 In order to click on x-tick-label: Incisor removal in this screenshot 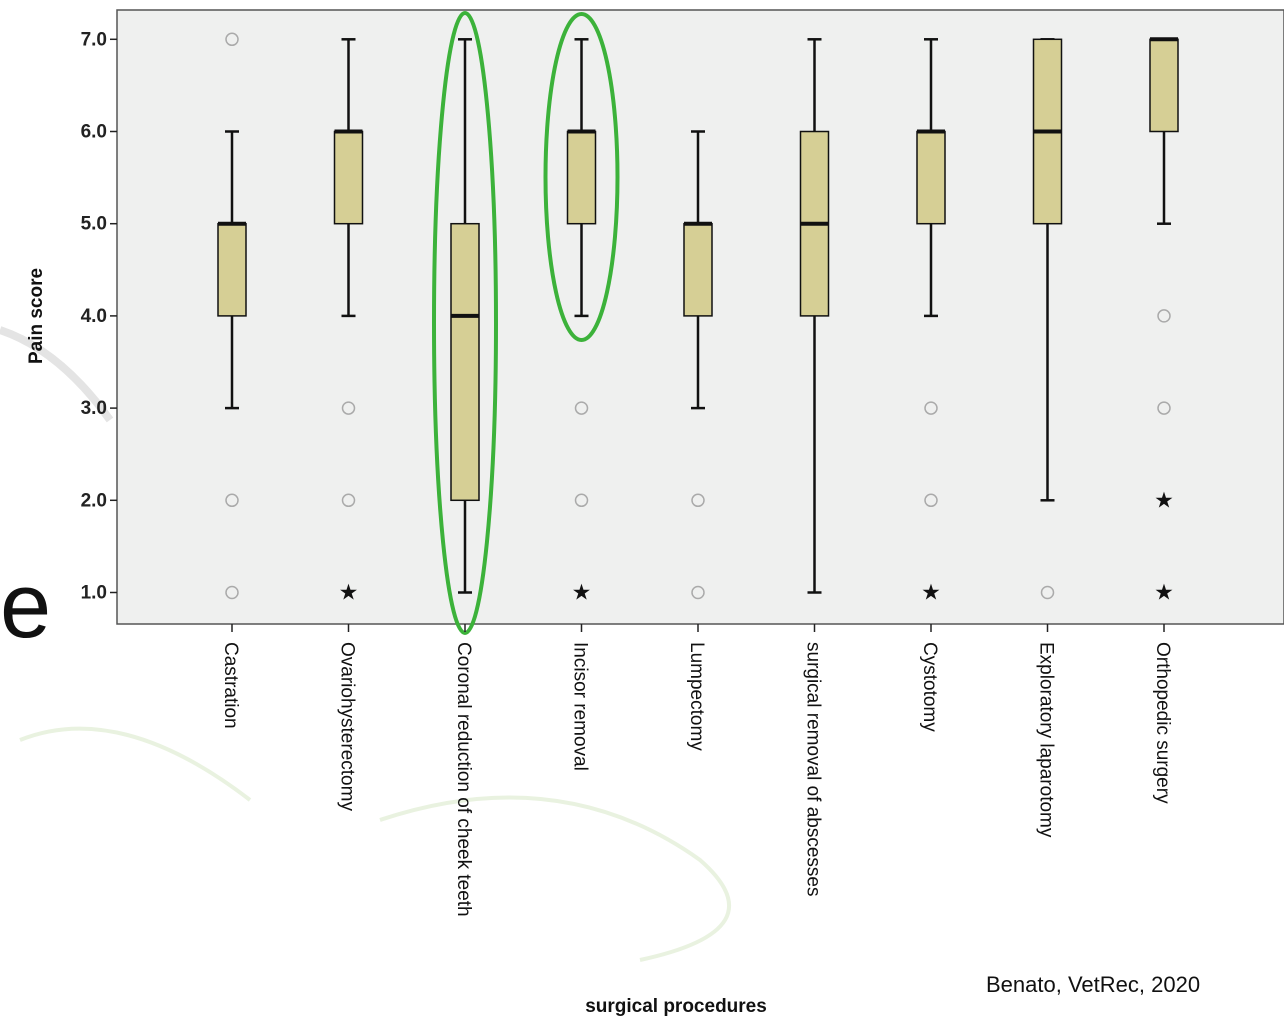, I will do `click(580, 706)`.